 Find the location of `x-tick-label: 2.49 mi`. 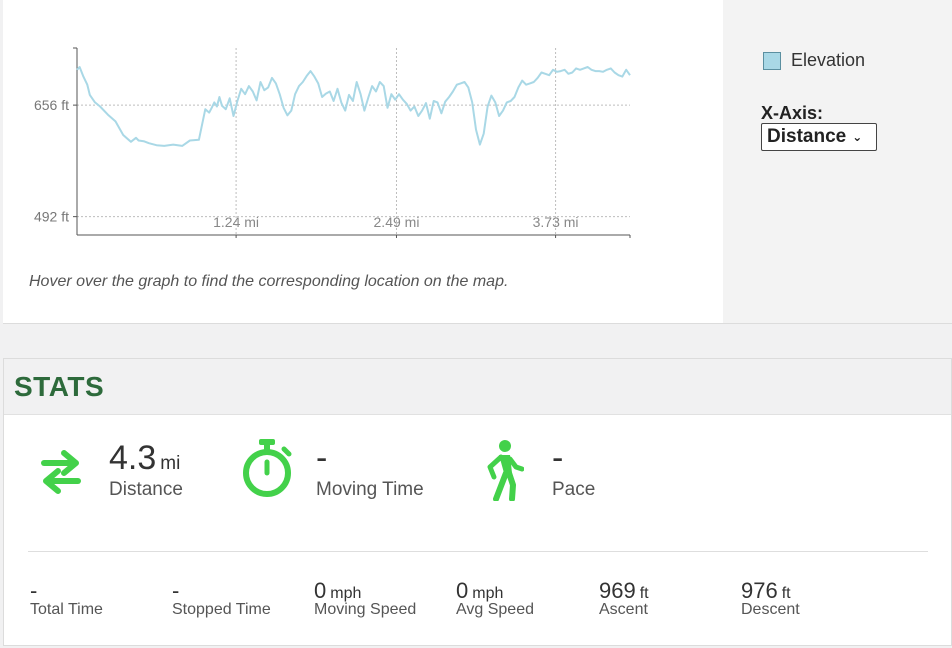

x-tick-label: 2.49 mi is located at coordinates (397, 222).